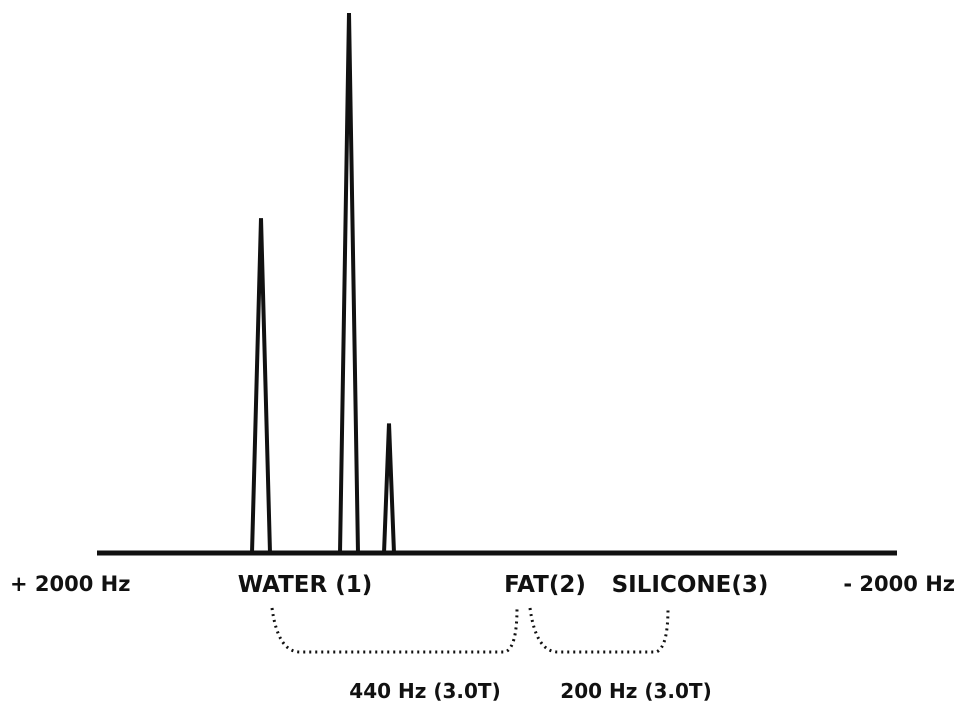 This screenshot has width=978, height=710. Describe the element at coordinates (899, 584) in the screenshot. I see `axis-right-label: - 2000 Hz` at that location.